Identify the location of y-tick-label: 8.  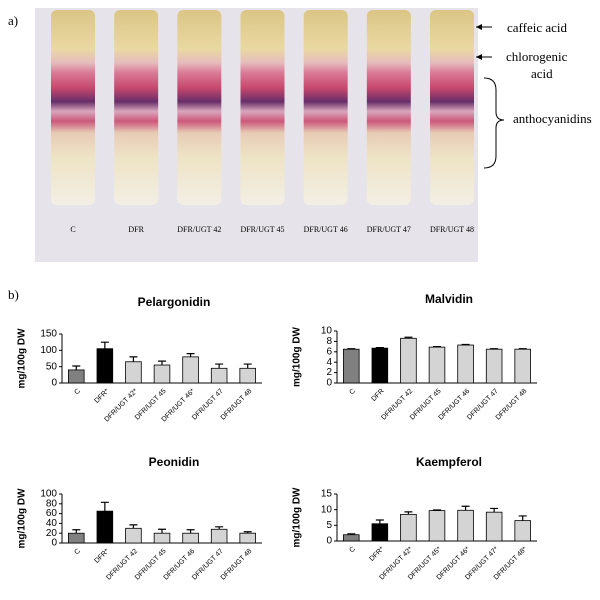
(329, 341).